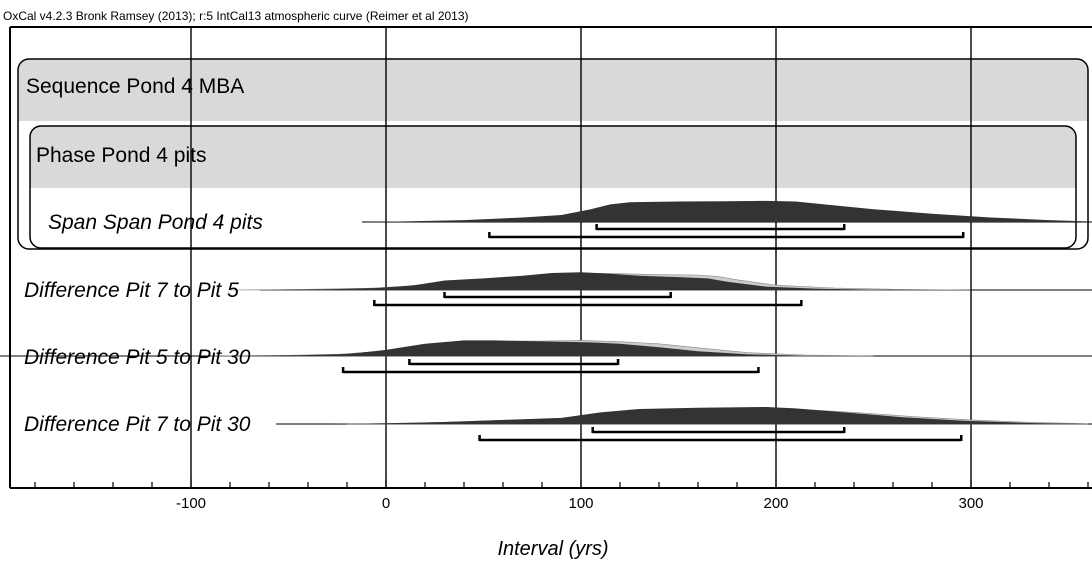 Image resolution: width=1092 pixels, height=563 pixels. I want to click on x-axis-title: Interval (yrs), so click(552, 549).